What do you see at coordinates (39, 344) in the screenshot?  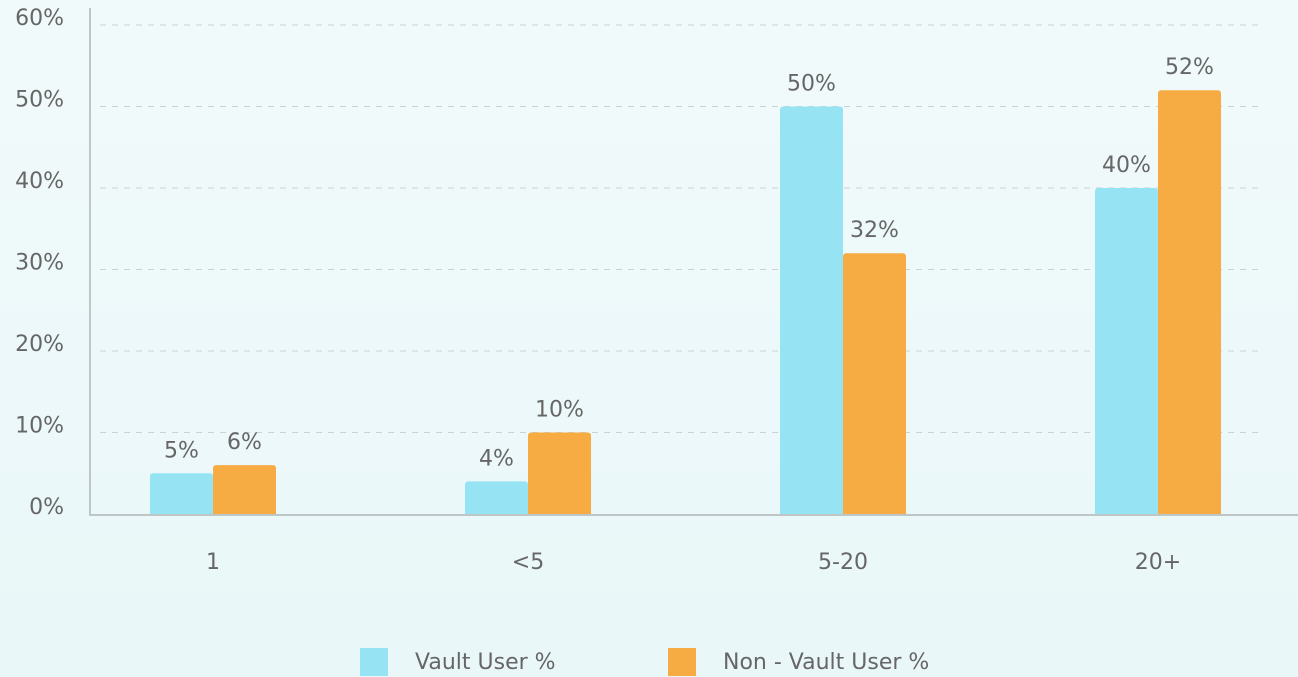 I see `y-tick-label: 20%` at bounding box center [39, 344].